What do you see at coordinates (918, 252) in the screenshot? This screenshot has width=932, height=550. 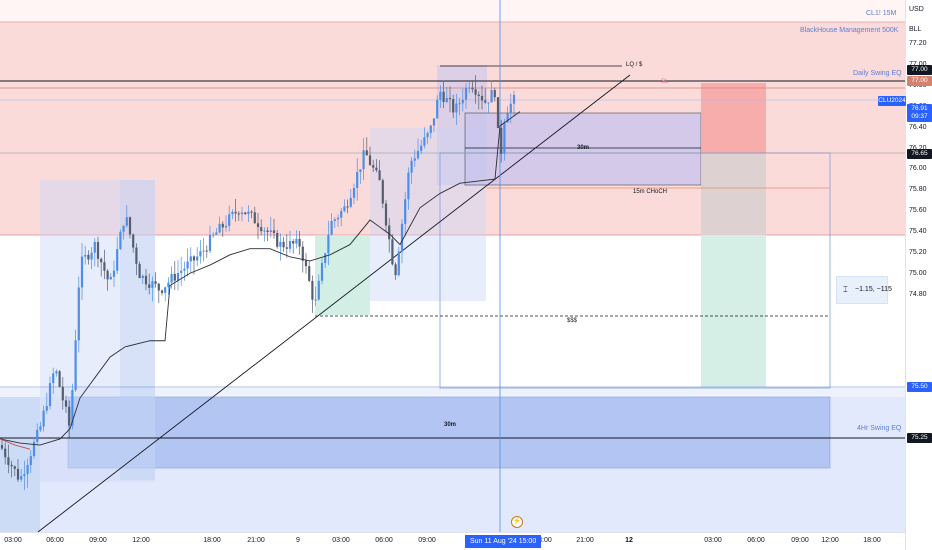 I see `price-tick-label: 75.20` at bounding box center [918, 252].